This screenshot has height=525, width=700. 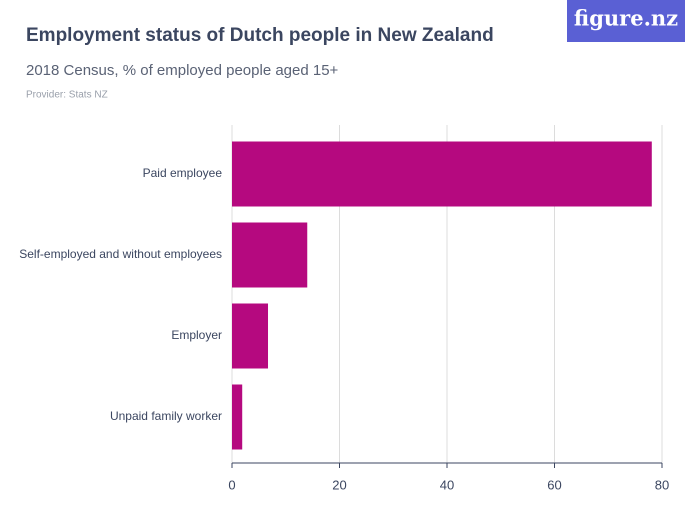 I want to click on x-tick-label: 60, so click(x=554, y=484).